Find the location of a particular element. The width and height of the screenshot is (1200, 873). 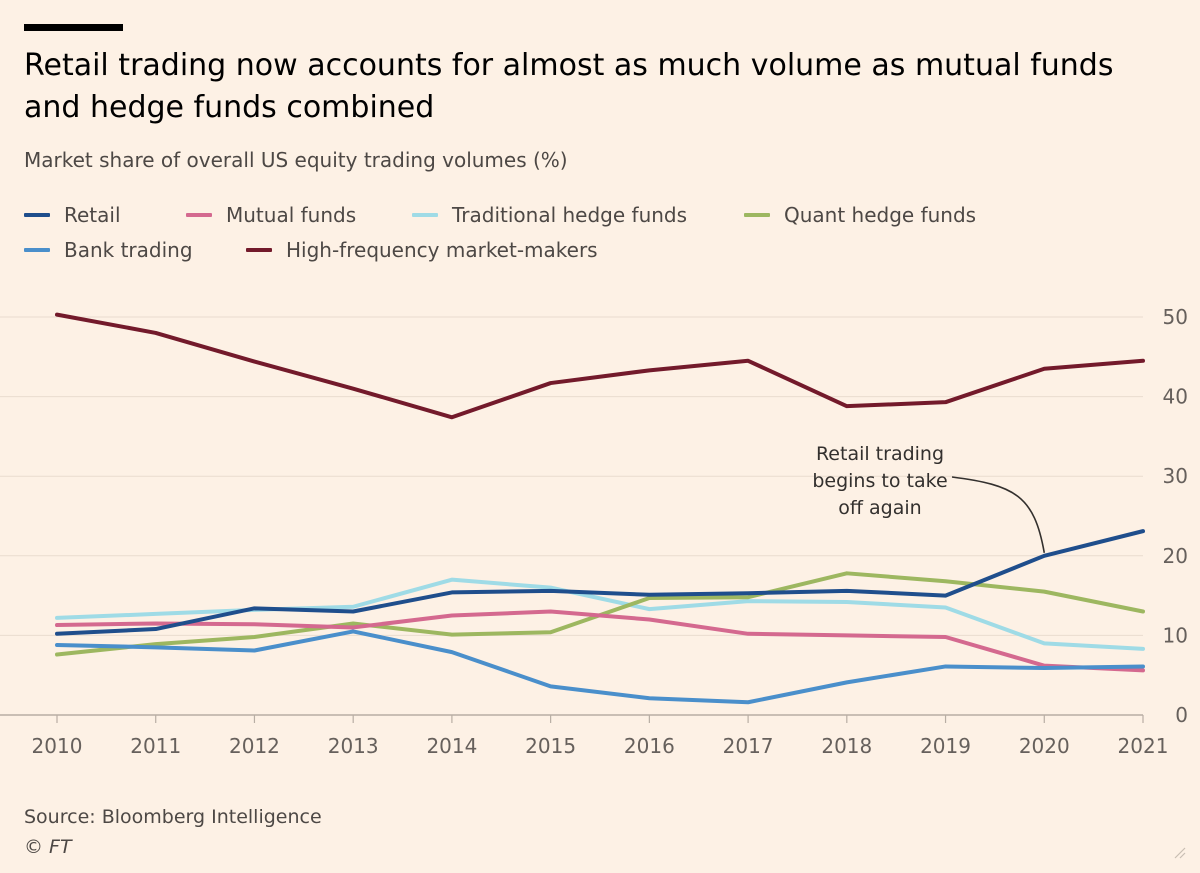

legend-item-mutual-funds: Mutual funds is located at coordinates (271, 215).